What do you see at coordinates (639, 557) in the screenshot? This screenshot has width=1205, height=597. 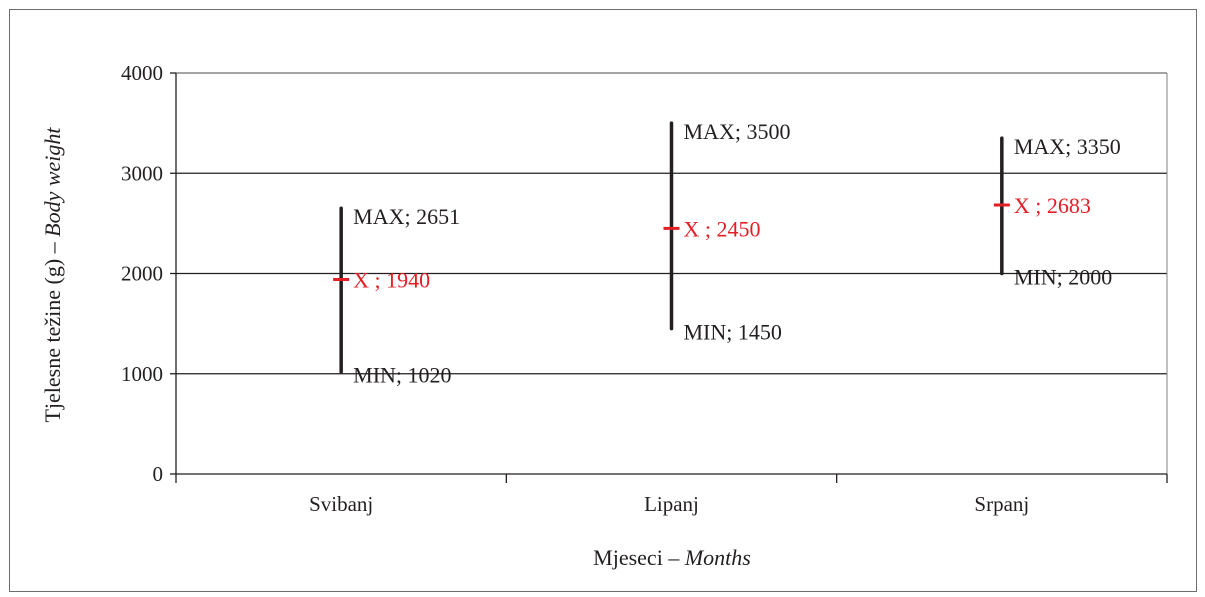 I see `x-axis-title-plain: Mjeseci –` at bounding box center [639, 557].